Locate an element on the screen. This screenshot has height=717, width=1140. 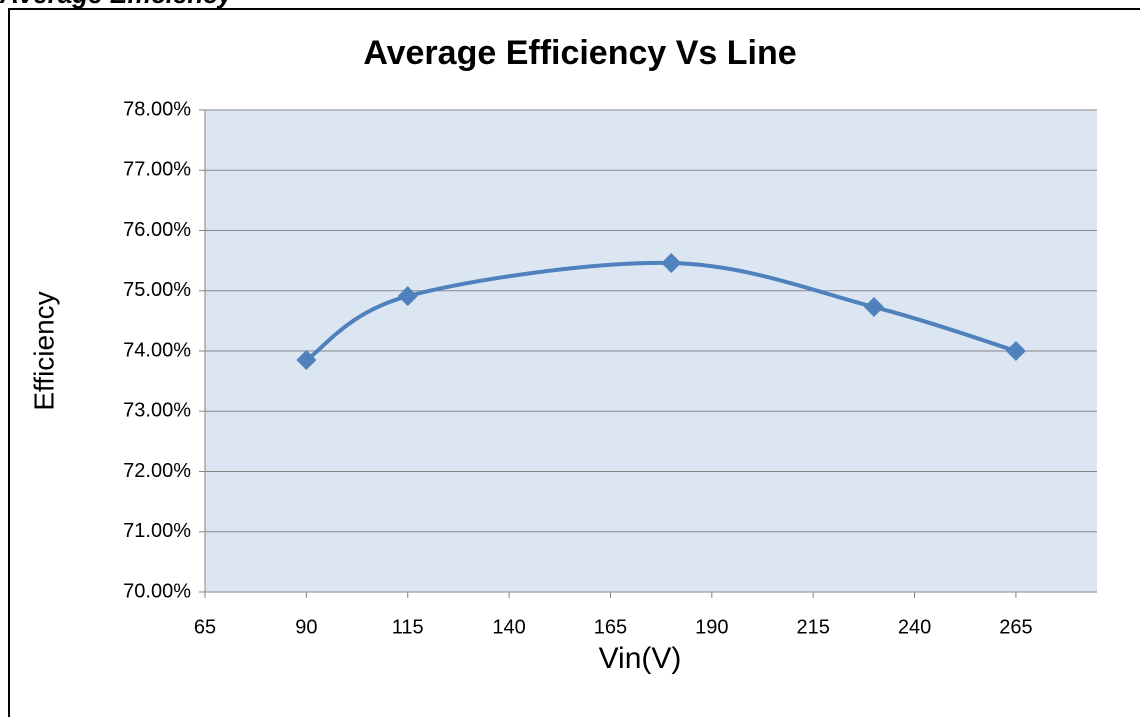
y-tick-label: 71.00% is located at coordinates (157, 531).